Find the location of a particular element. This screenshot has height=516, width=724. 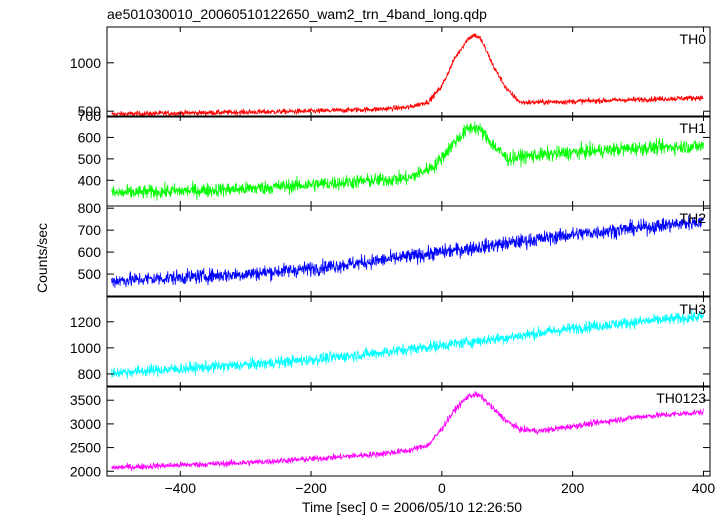

series-line-th1 is located at coordinates (407, 161).